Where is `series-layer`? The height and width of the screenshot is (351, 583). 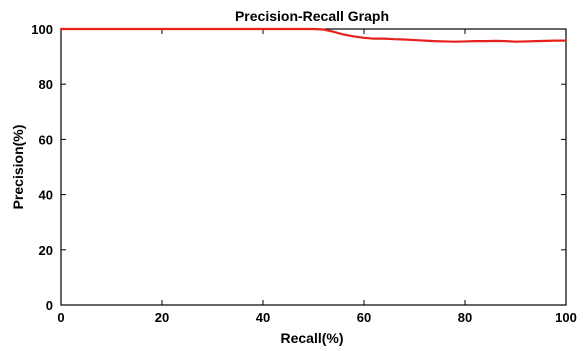 series-layer is located at coordinates (313, 35).